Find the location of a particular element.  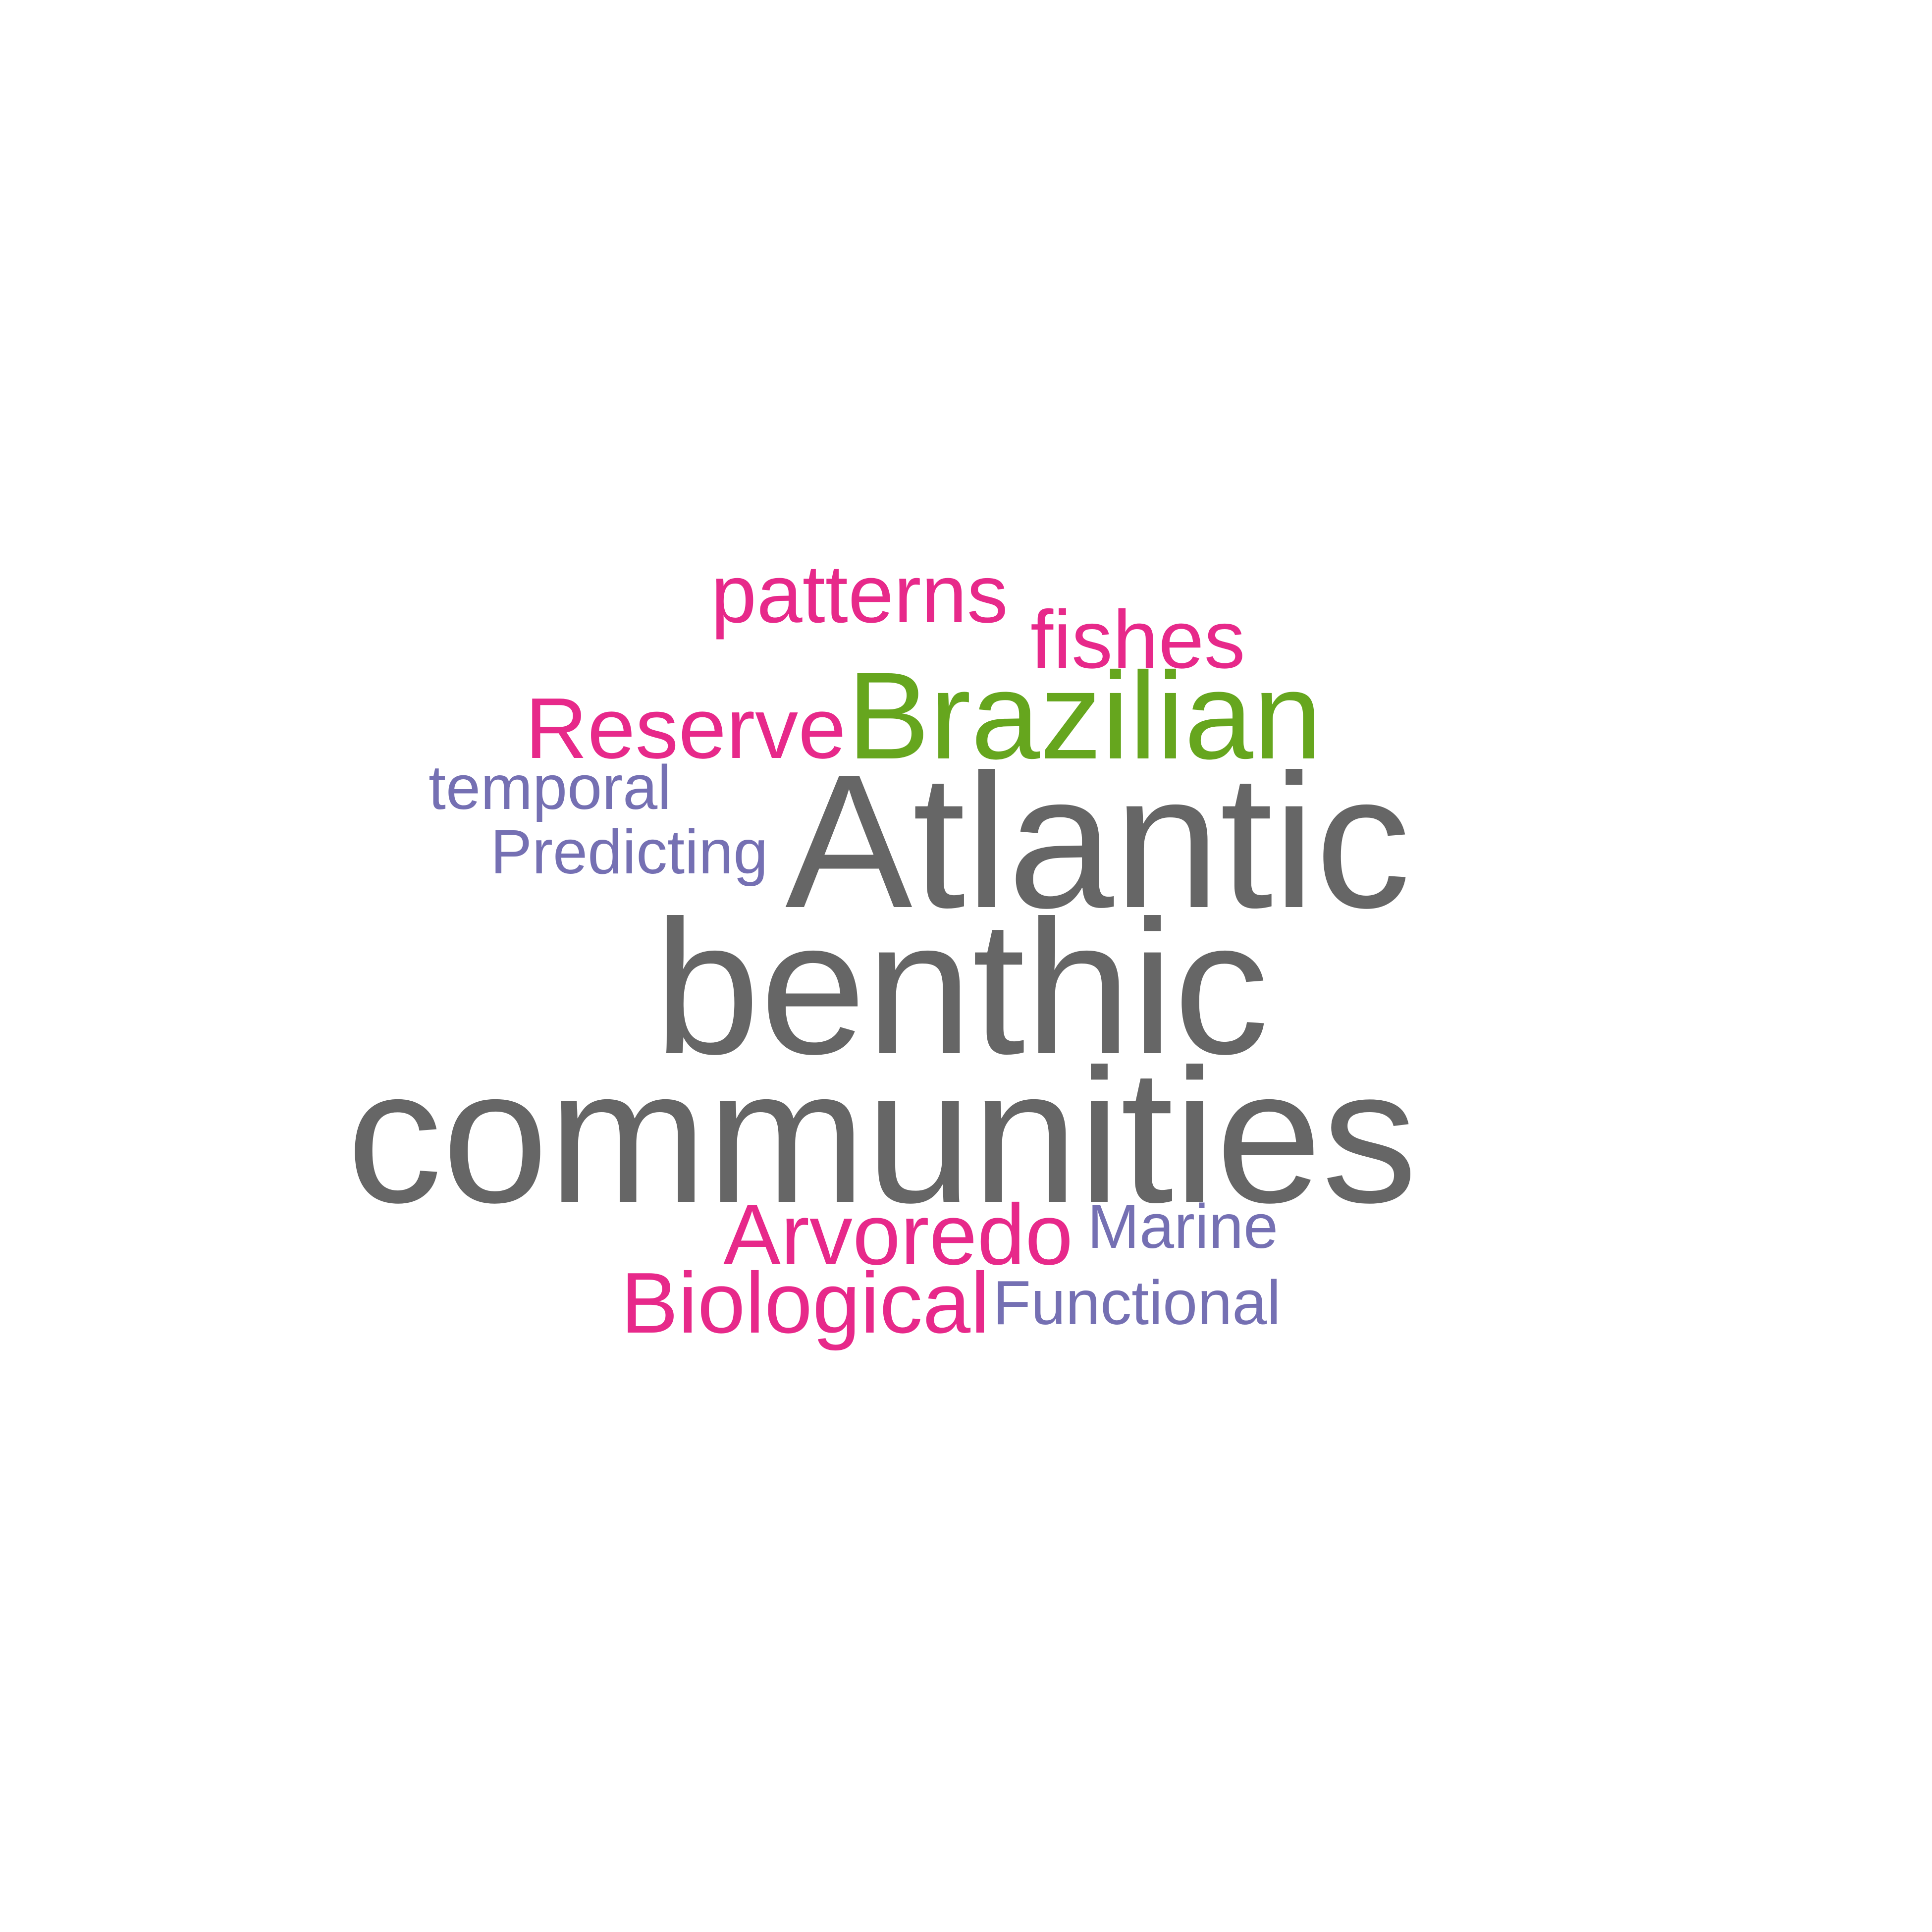

word-patterns: patterns is located at coordinates (860, 594).